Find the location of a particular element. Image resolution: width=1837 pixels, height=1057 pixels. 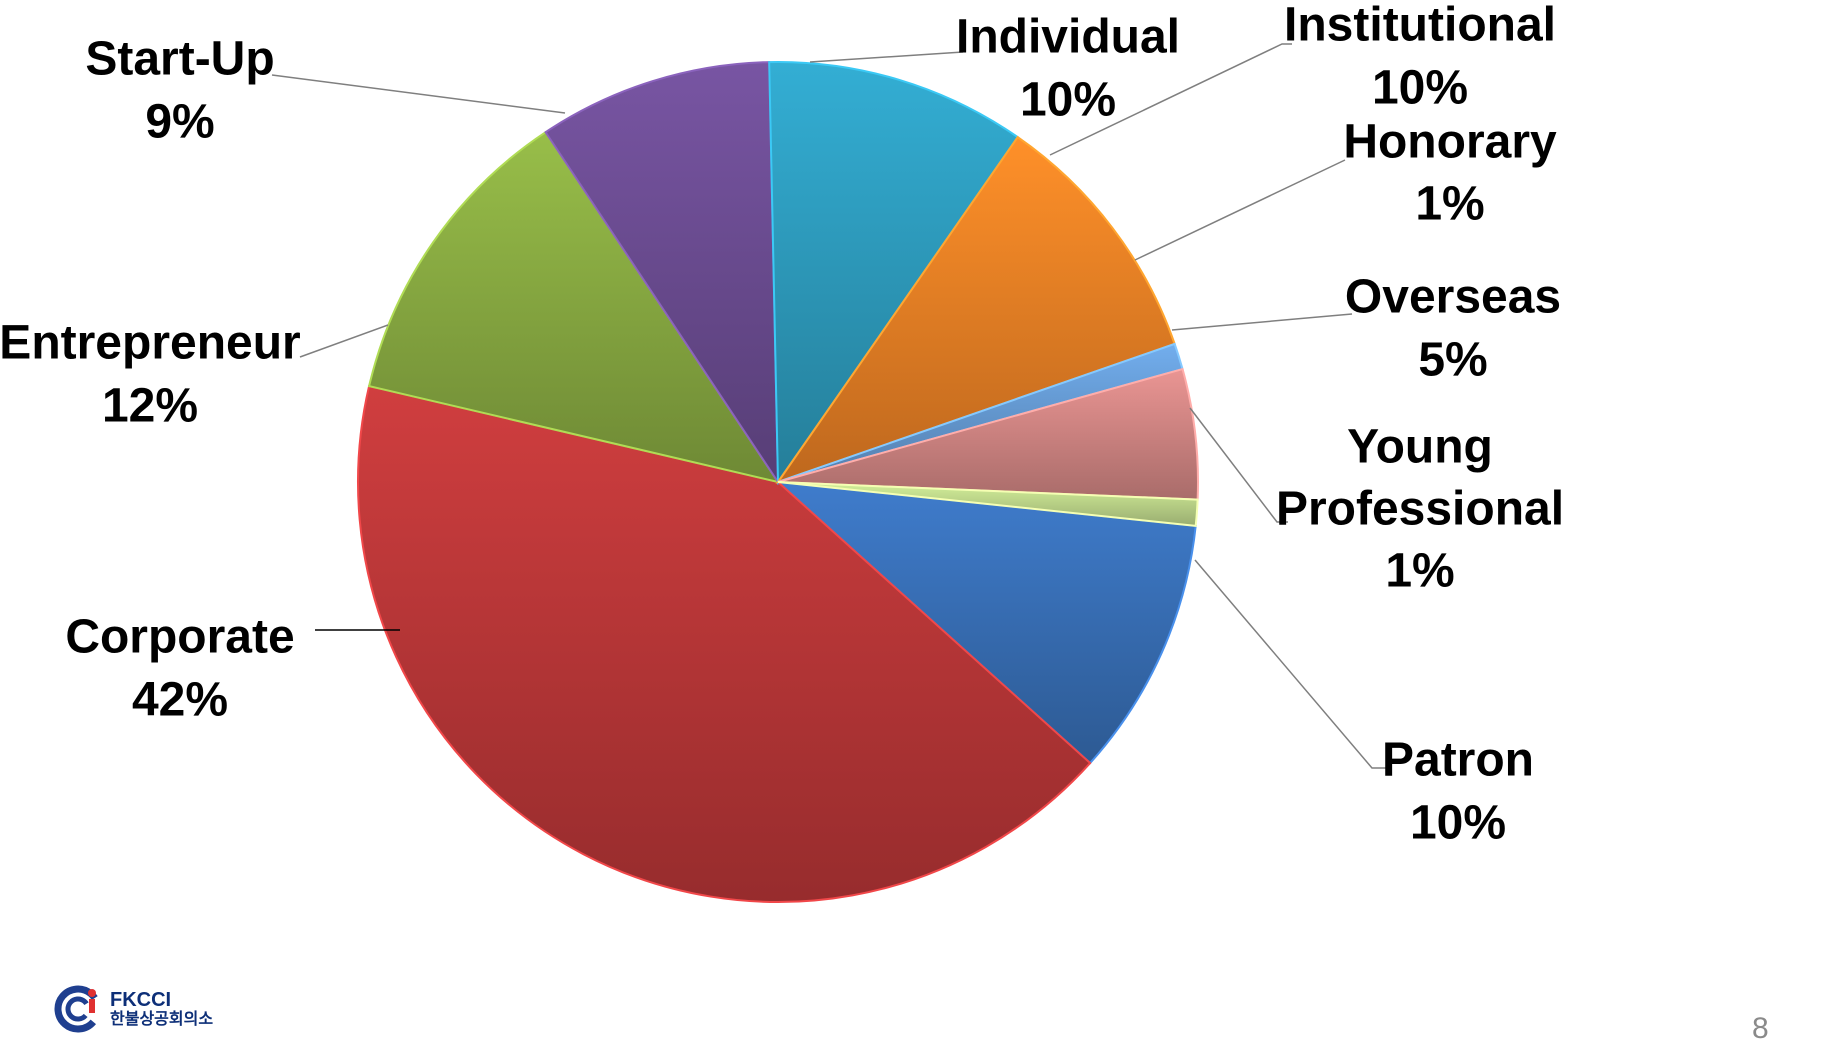

page-number: 8 is located at coordinates (1760, 1028).